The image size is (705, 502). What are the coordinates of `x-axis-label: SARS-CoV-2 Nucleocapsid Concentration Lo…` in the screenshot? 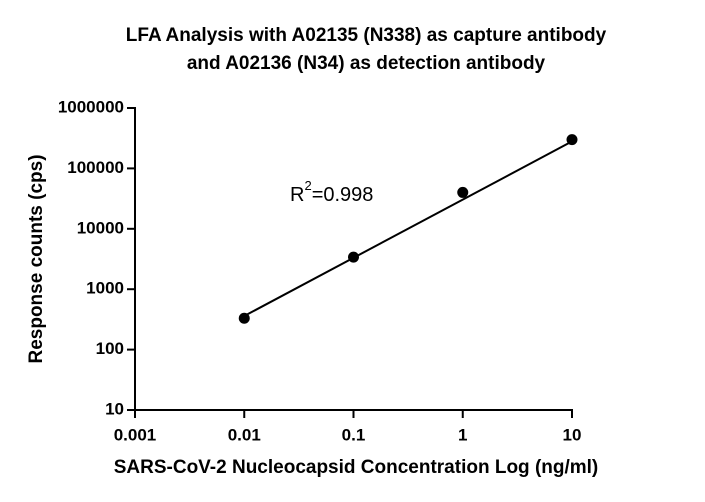 It's located at (356, 467).